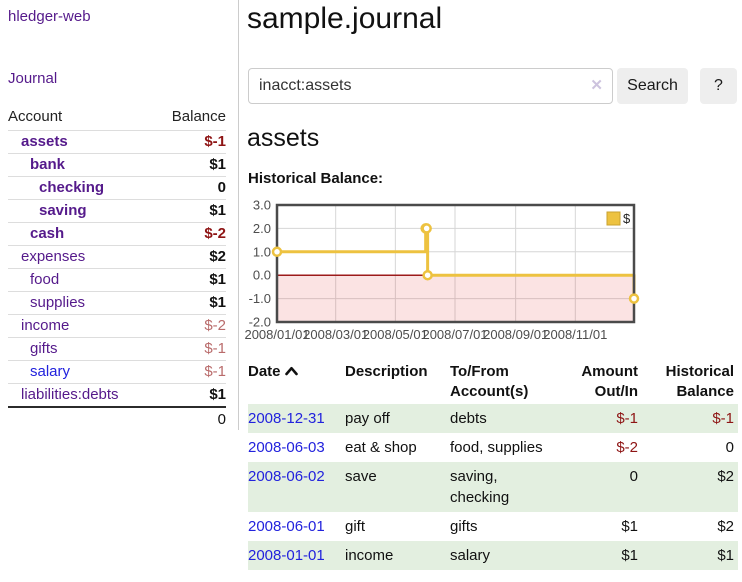  What do you see at coordinates (63, 210) in the screenshot?
I see `account-link: saving` at bounding box center [63, 210].